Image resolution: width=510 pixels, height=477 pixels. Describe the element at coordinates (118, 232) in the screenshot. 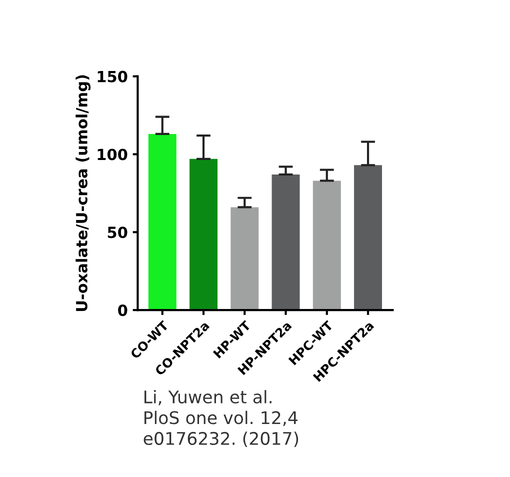

I see `y-tick-label: 50` at that location.